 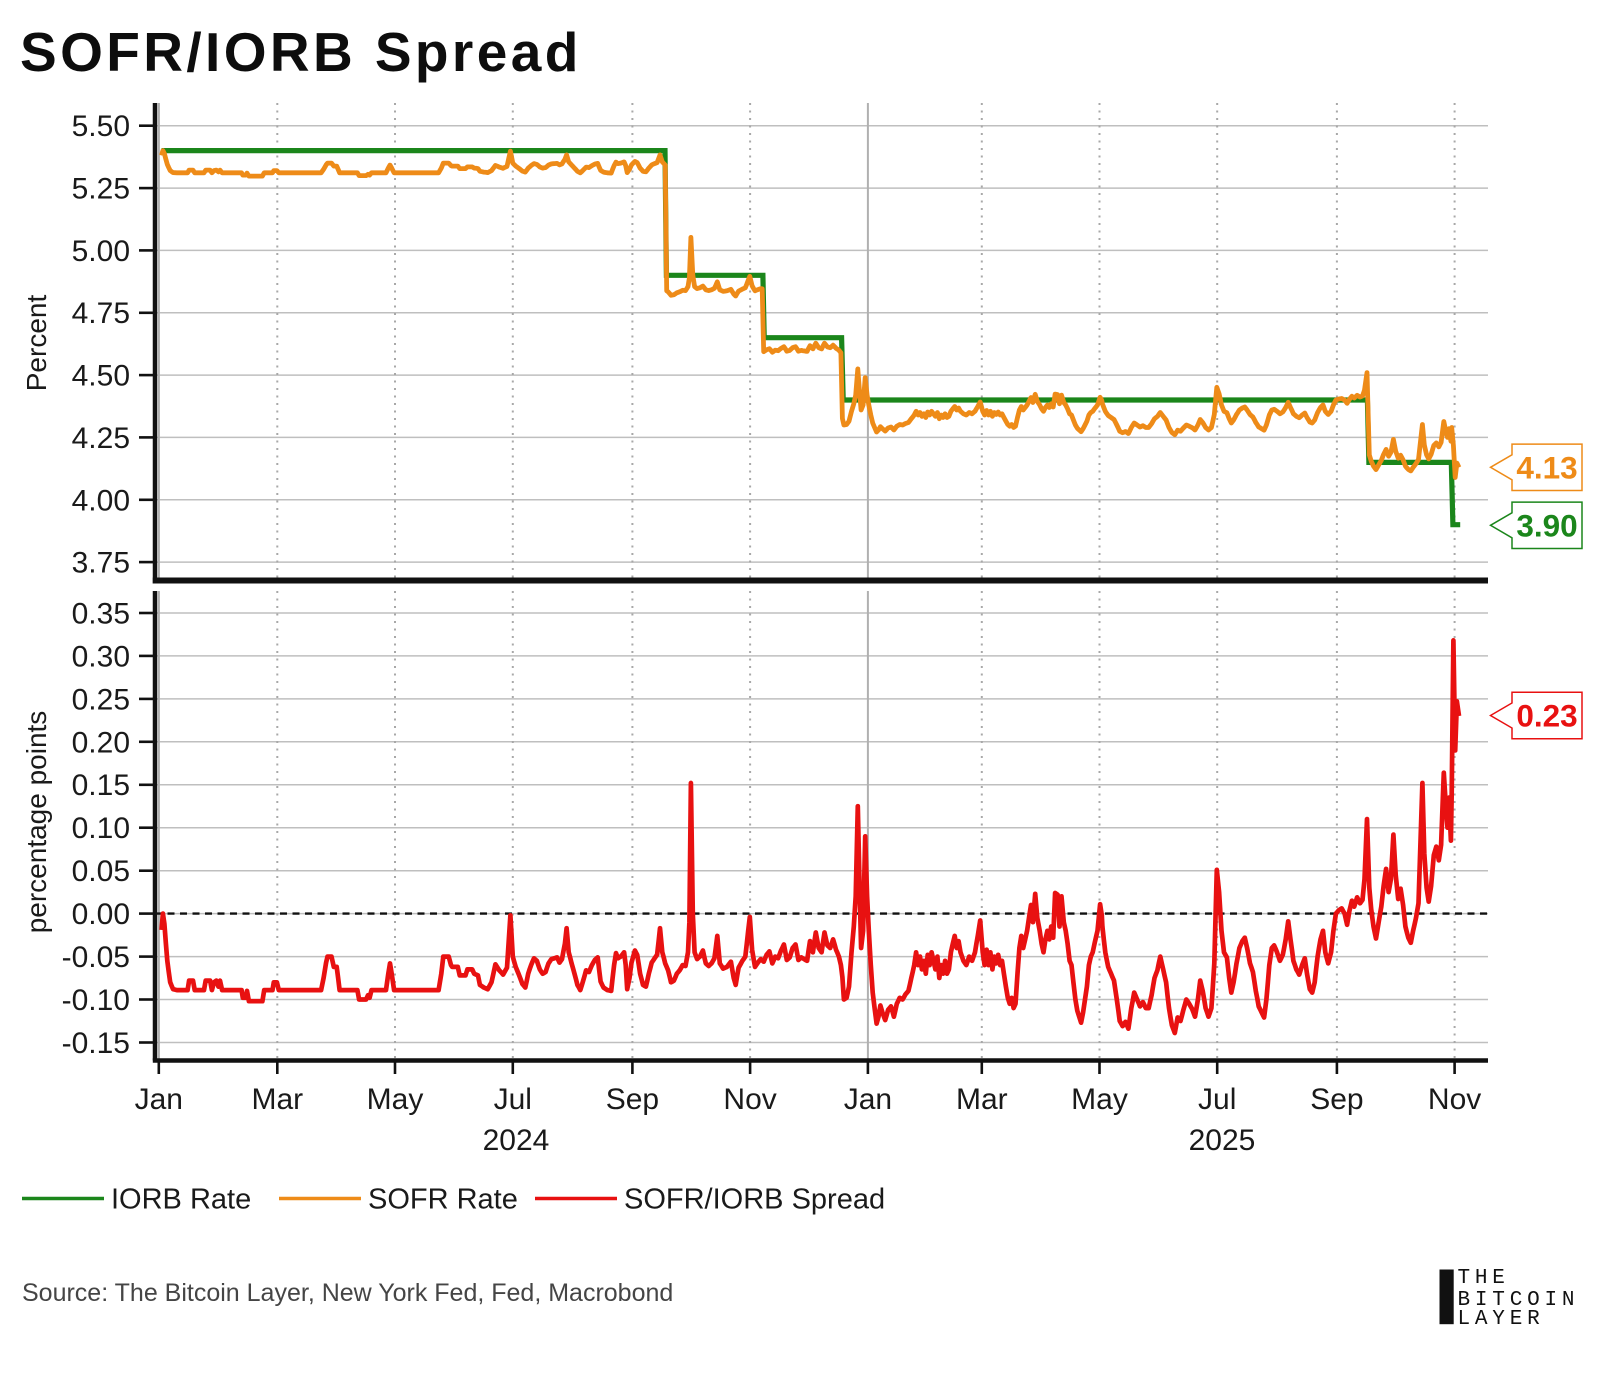 What do you see at coordinates (101, 699) in the screenshot?
I see `svg-text: 0.25` at bounding box center [101, 699].